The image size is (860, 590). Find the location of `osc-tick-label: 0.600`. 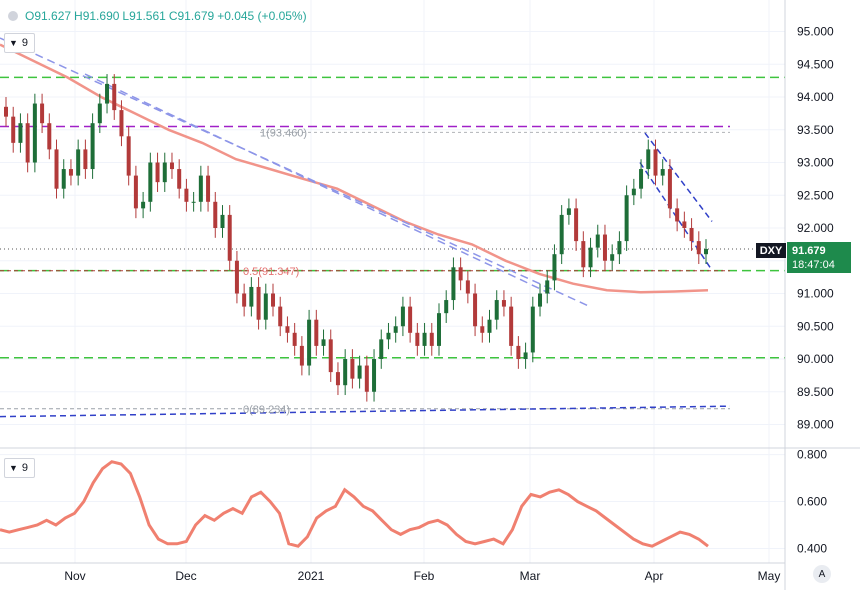

osc-tick-label: 0.600 is located at coordinates (812, 502).